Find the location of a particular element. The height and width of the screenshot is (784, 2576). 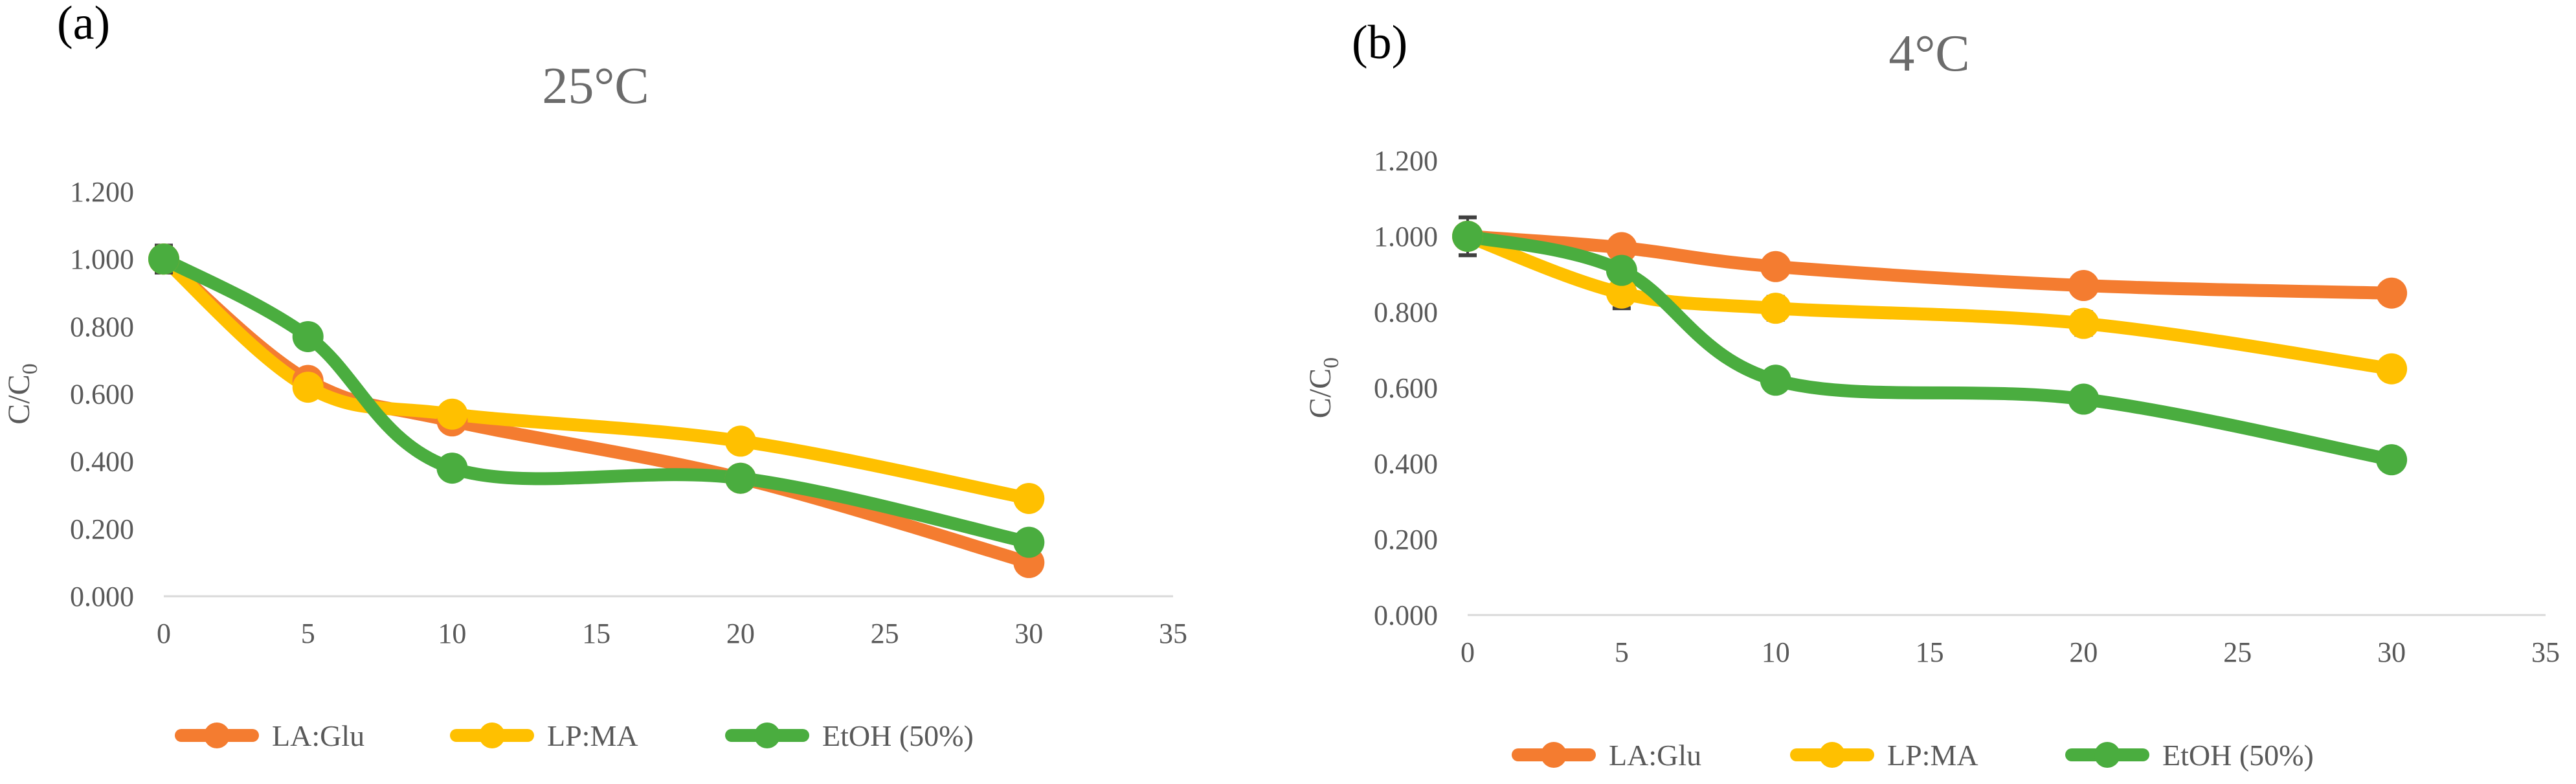

panel-label-b: (b) is located at coordinates (1380, 42).